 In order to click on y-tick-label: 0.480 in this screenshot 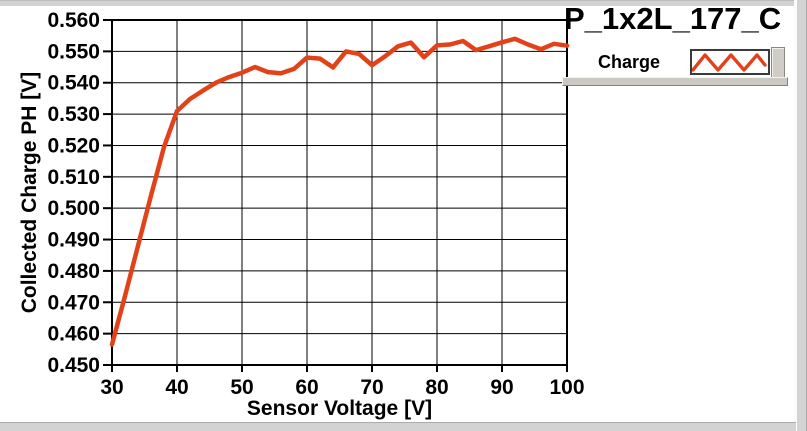, I will do `click(73, 271)`.